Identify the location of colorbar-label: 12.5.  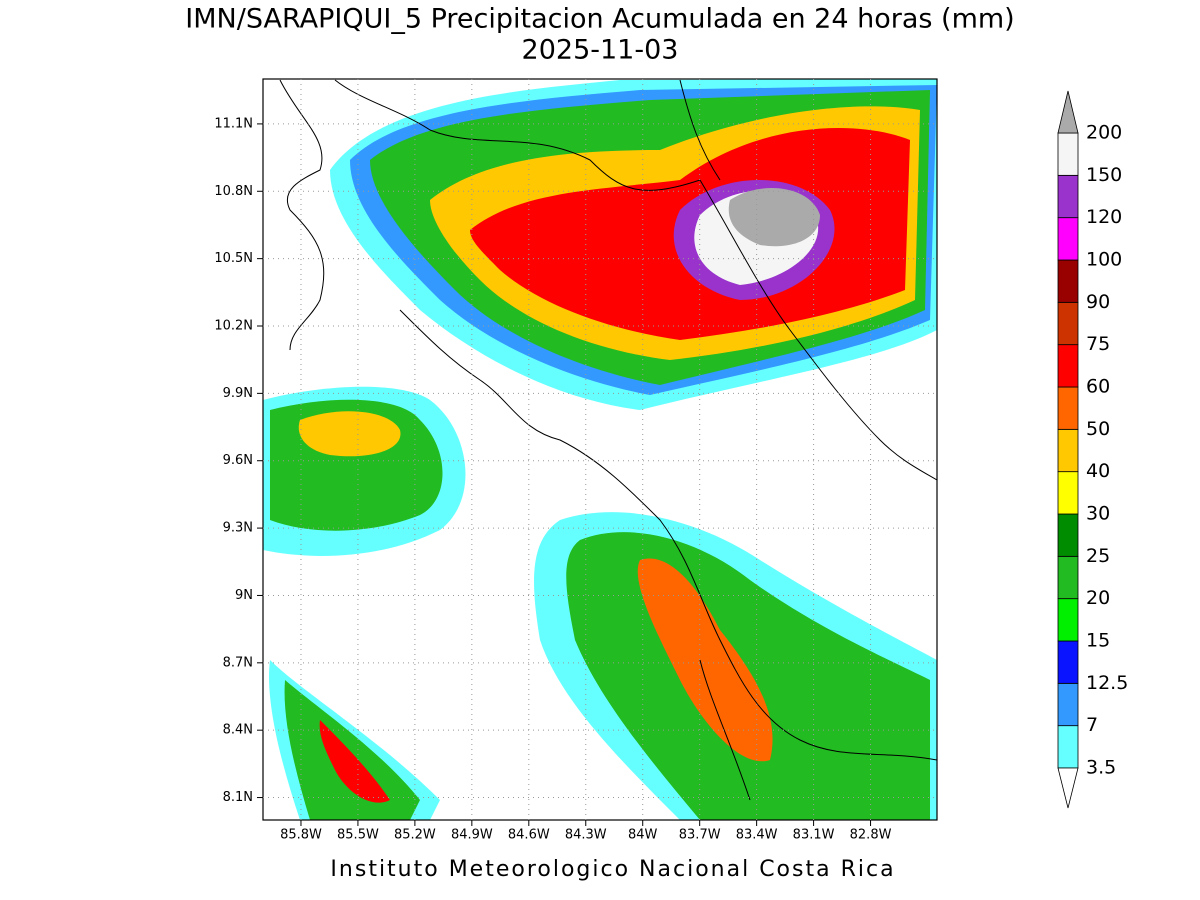
(1107, 683).